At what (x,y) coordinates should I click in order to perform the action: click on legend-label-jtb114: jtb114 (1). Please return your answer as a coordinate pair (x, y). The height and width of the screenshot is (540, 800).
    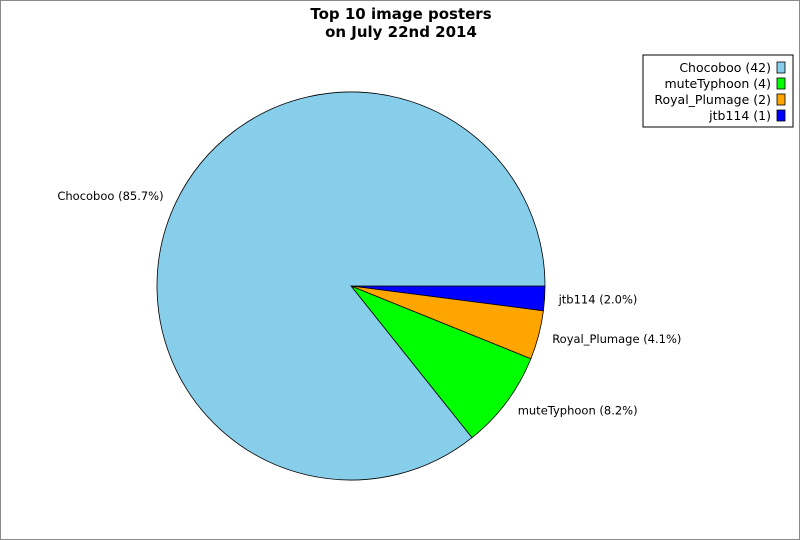
    Looking at the image, I should click on (739, 115).